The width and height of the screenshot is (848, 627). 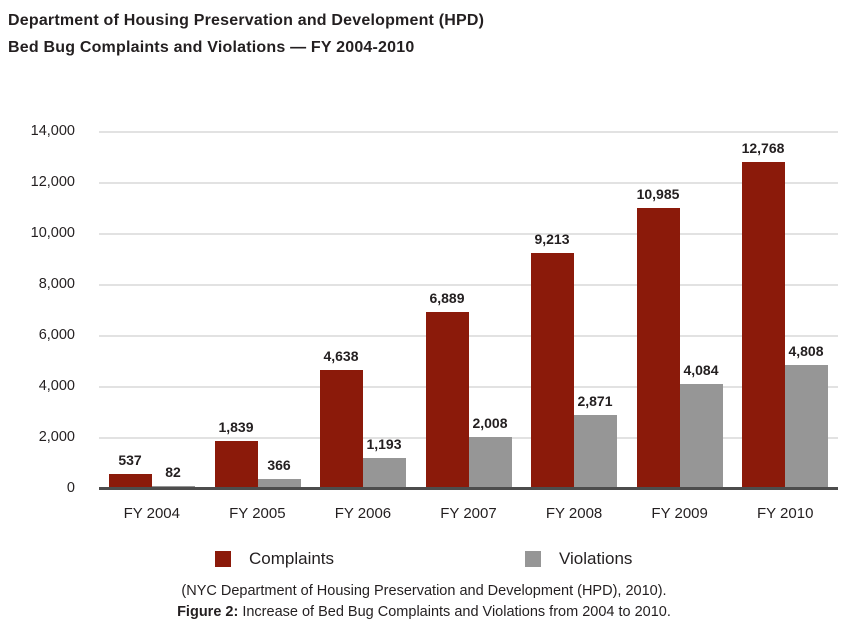 What do you see at coordinates (279, 465) in the screenshot?
I see `bar-value-label: 366` at bounding box center [279, 465].